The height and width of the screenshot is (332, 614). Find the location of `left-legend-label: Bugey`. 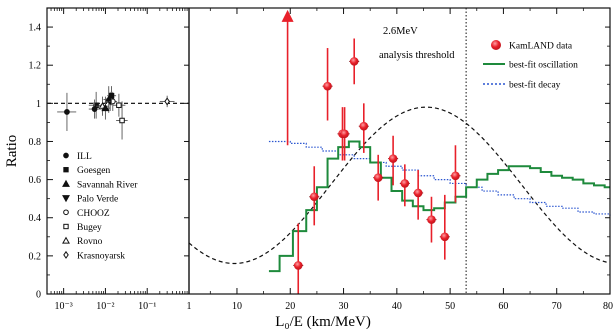

left-legend-label: Bugey is located at coordinates (89, 228).